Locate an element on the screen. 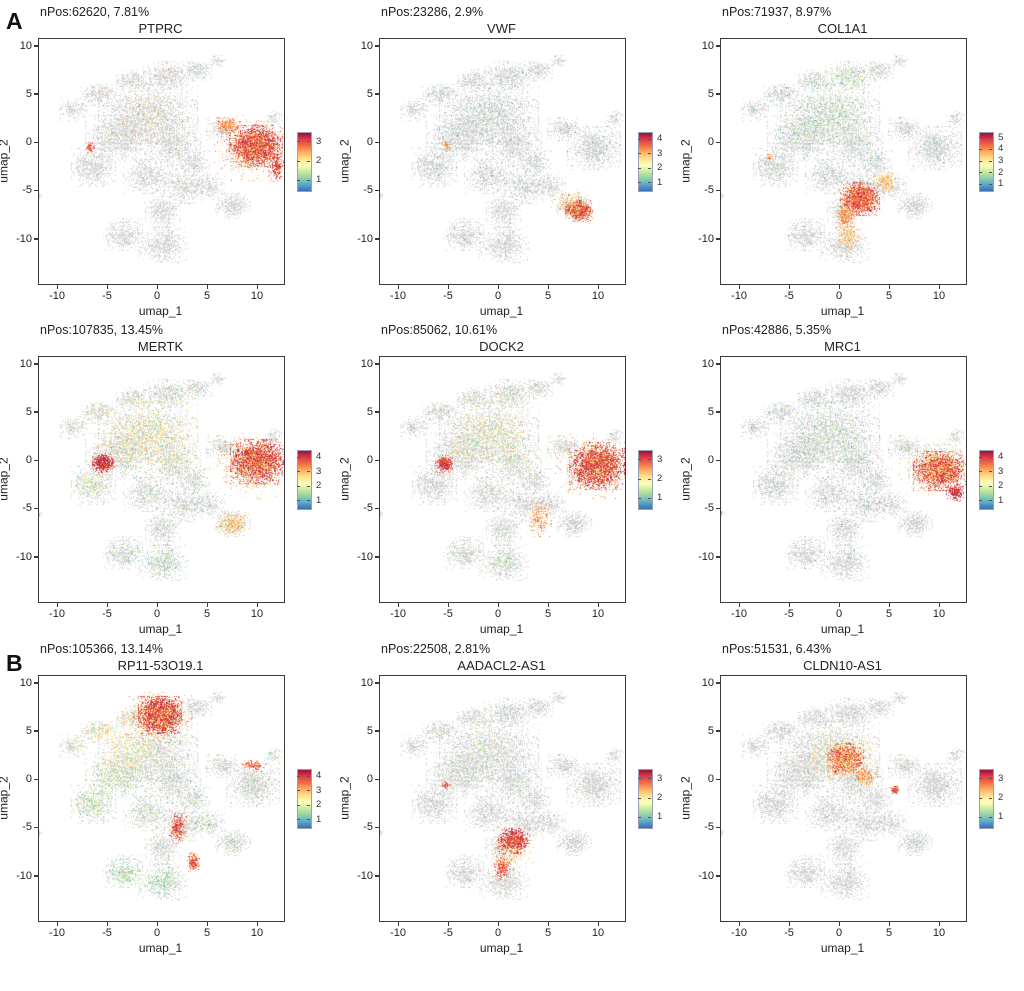  colorbar-tick-label: 4 is located at coordinates (1001, 457).